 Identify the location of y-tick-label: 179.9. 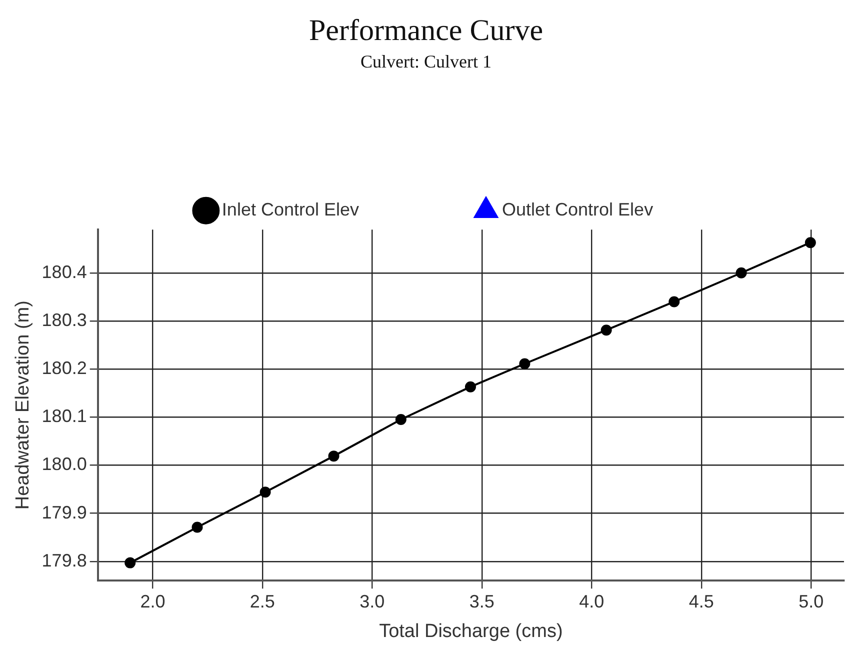
(64, 512).